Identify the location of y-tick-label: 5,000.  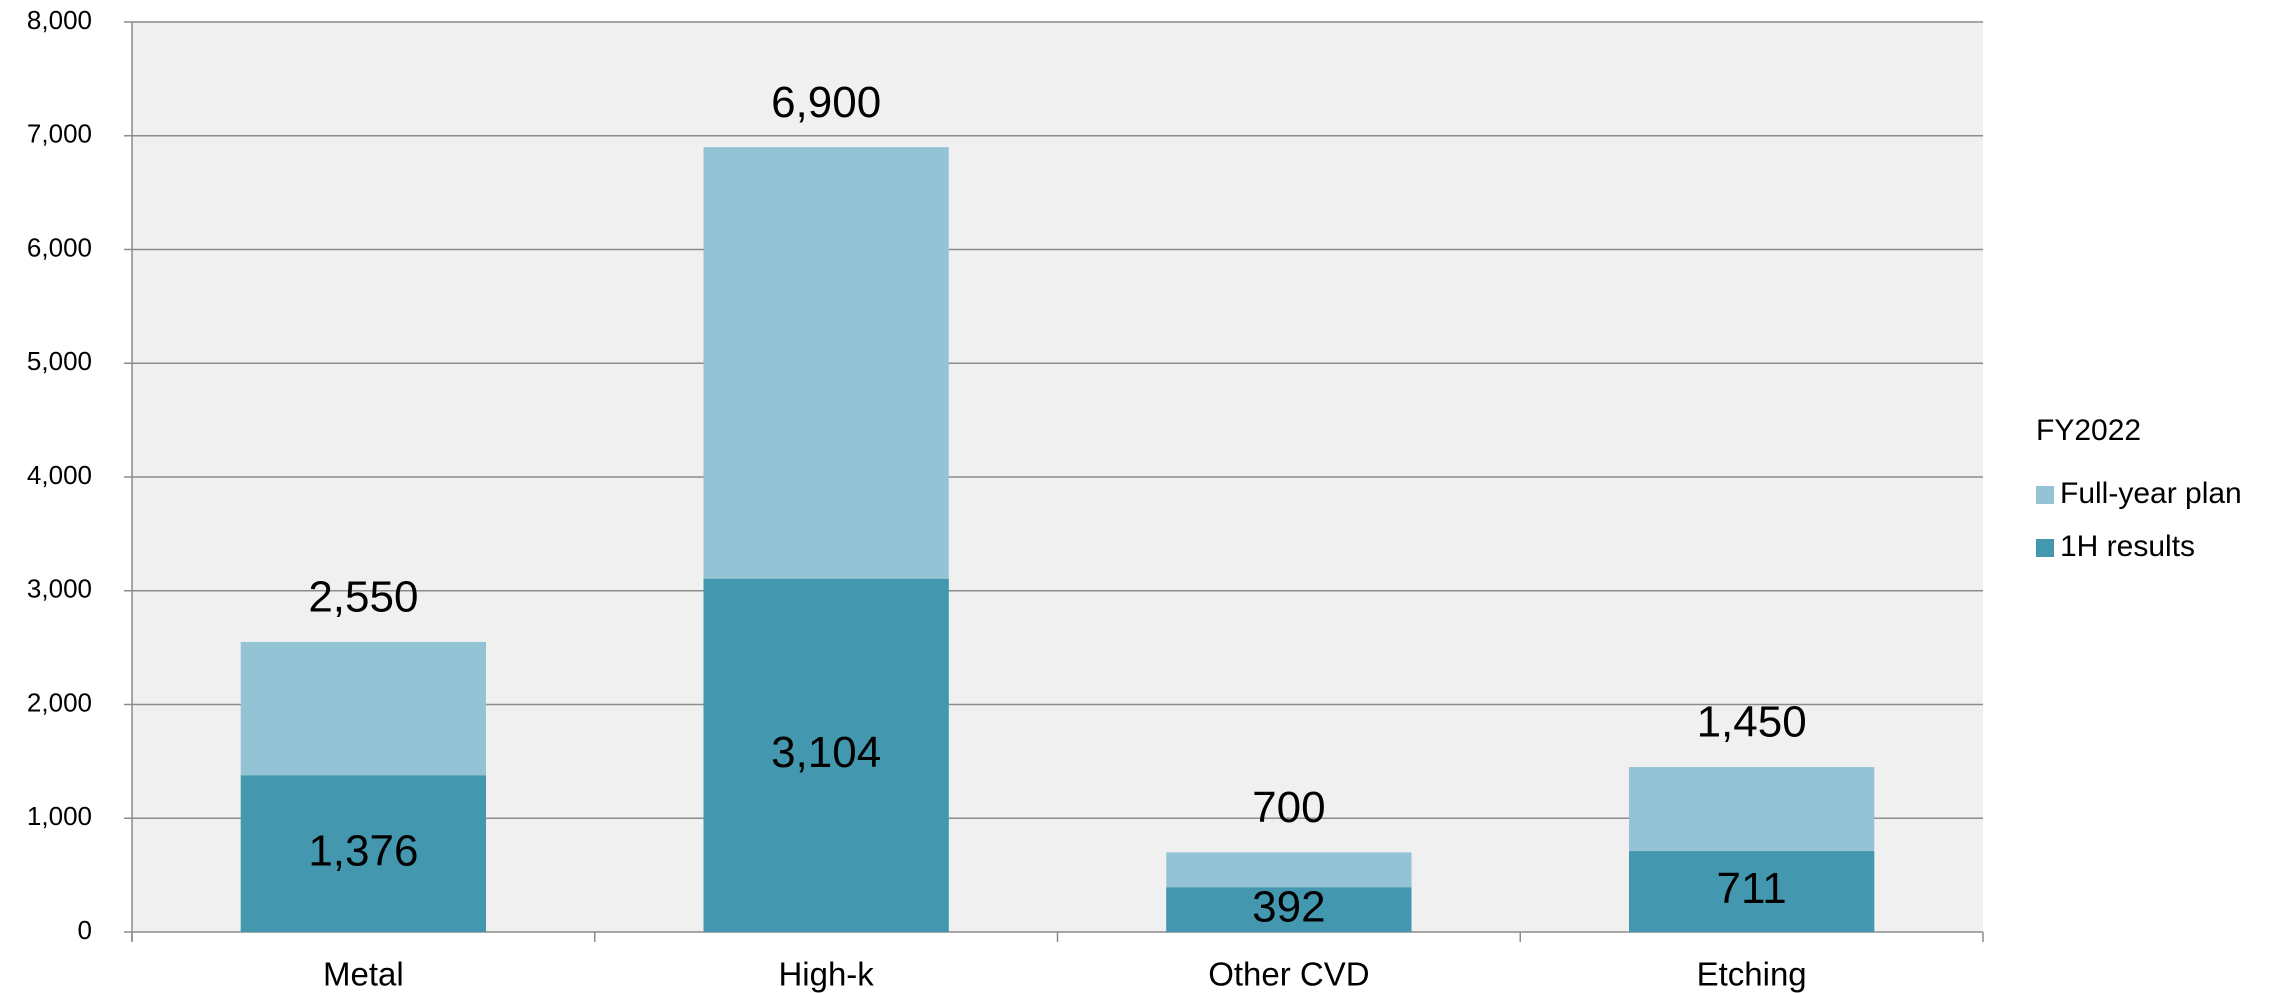
(59, 361).